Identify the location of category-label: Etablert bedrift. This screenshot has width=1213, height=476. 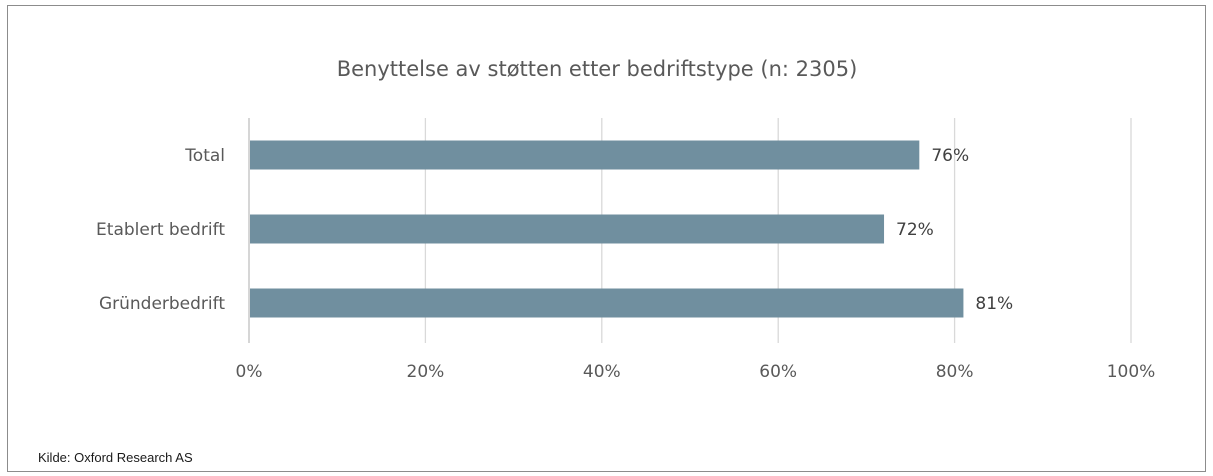
(160, 230).